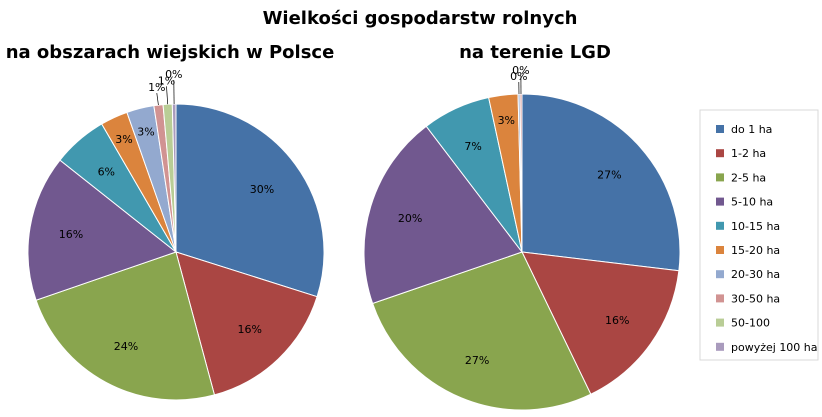 This screenshot has width=822, height=417. I want to click on legend-label: 10-15 ha, so click(755, 226).